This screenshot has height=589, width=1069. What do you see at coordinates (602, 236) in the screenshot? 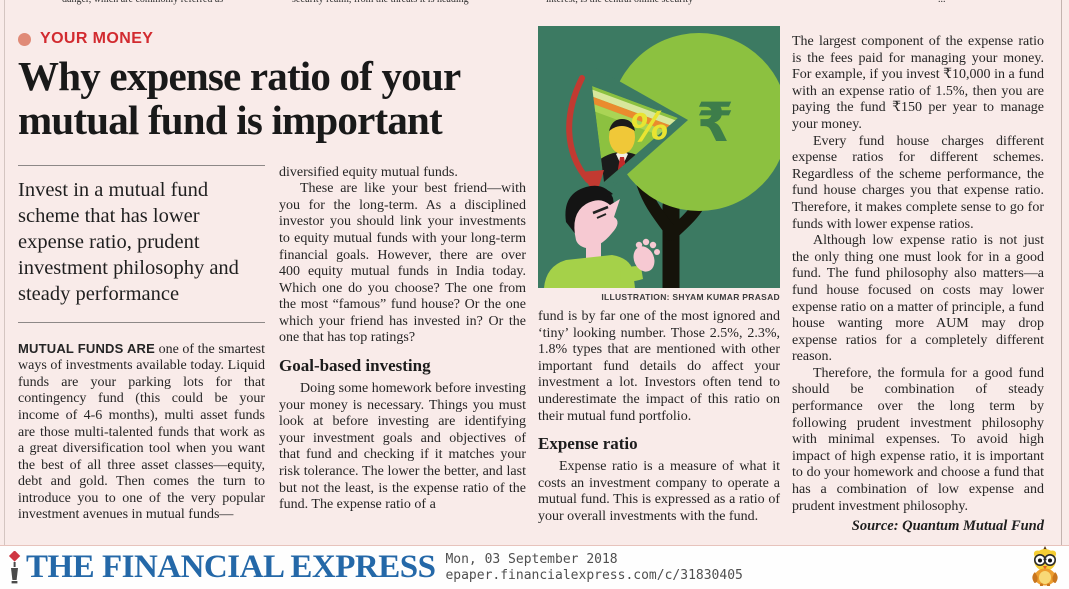
I see `investor-figure` at bounding box center [602, 236].